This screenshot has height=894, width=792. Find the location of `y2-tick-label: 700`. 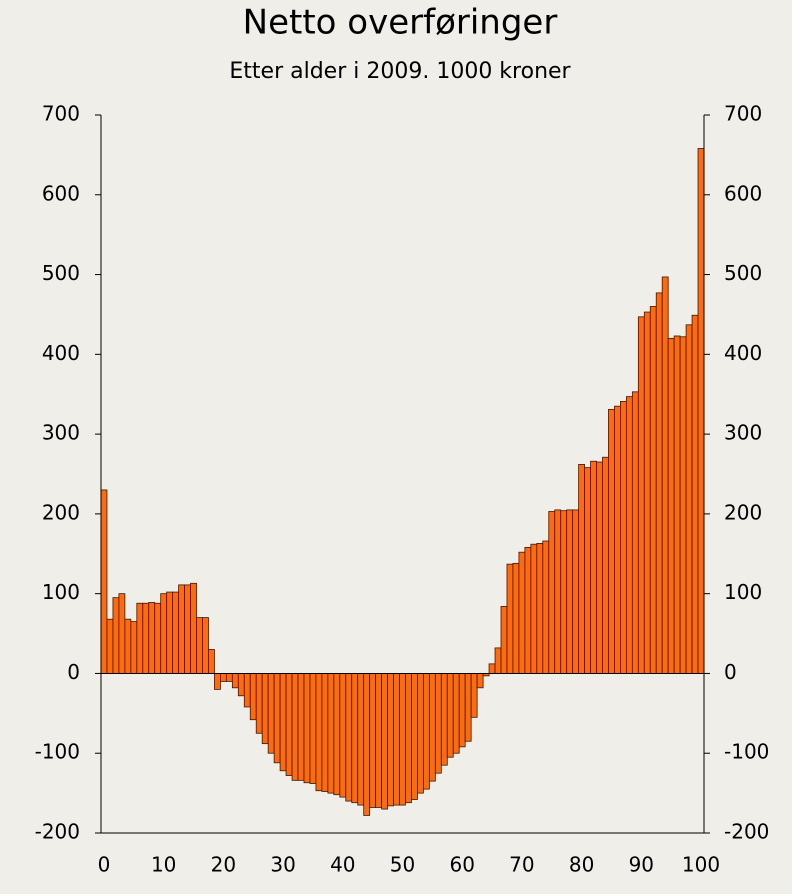

y2-tick-label: 700 is located at coordinates (743, 114).